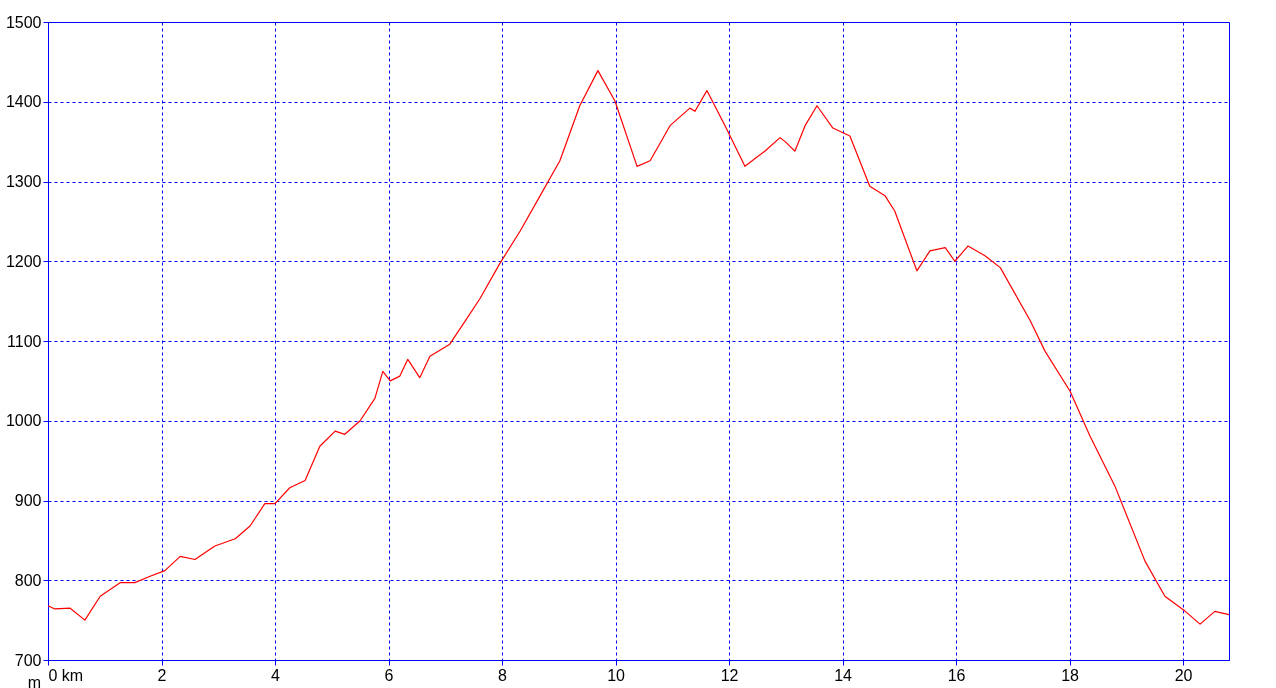  What do you see at coordinates (28, 660) in the screenshot?
I see `y-tick-label: 700` at bounding box center [28, 660].